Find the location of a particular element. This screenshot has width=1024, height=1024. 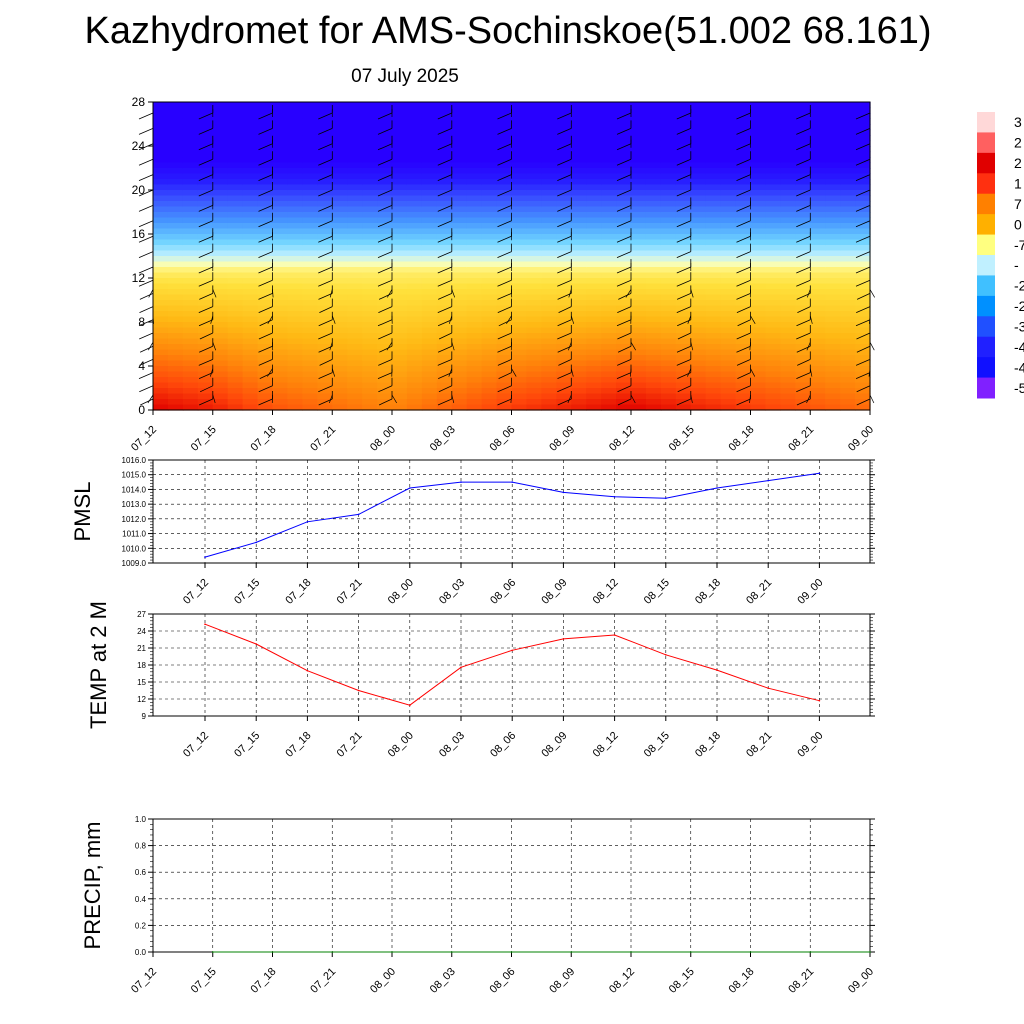

x-tick-label: 08_15 is located at coordinates (682, 981).